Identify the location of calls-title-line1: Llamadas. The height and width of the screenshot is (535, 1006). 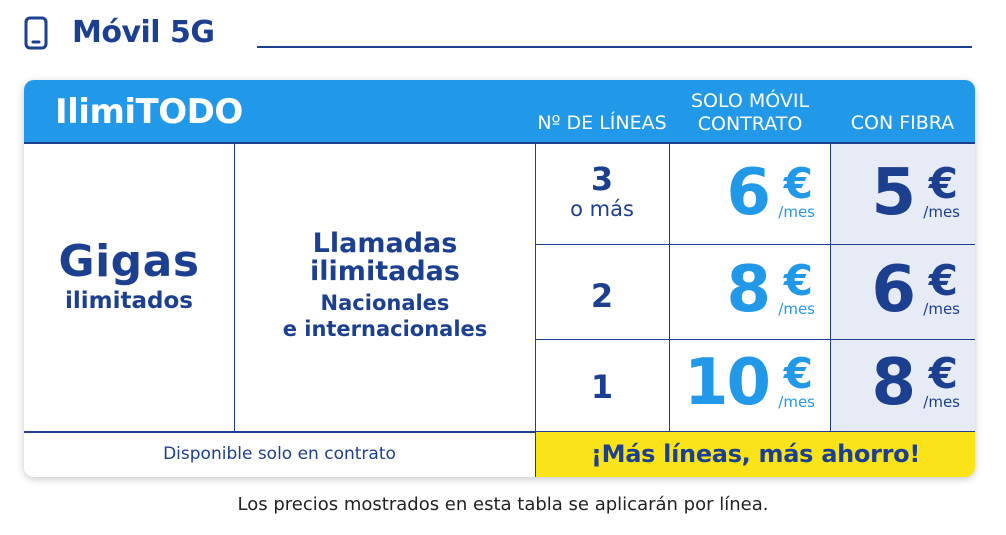
(385, 243).